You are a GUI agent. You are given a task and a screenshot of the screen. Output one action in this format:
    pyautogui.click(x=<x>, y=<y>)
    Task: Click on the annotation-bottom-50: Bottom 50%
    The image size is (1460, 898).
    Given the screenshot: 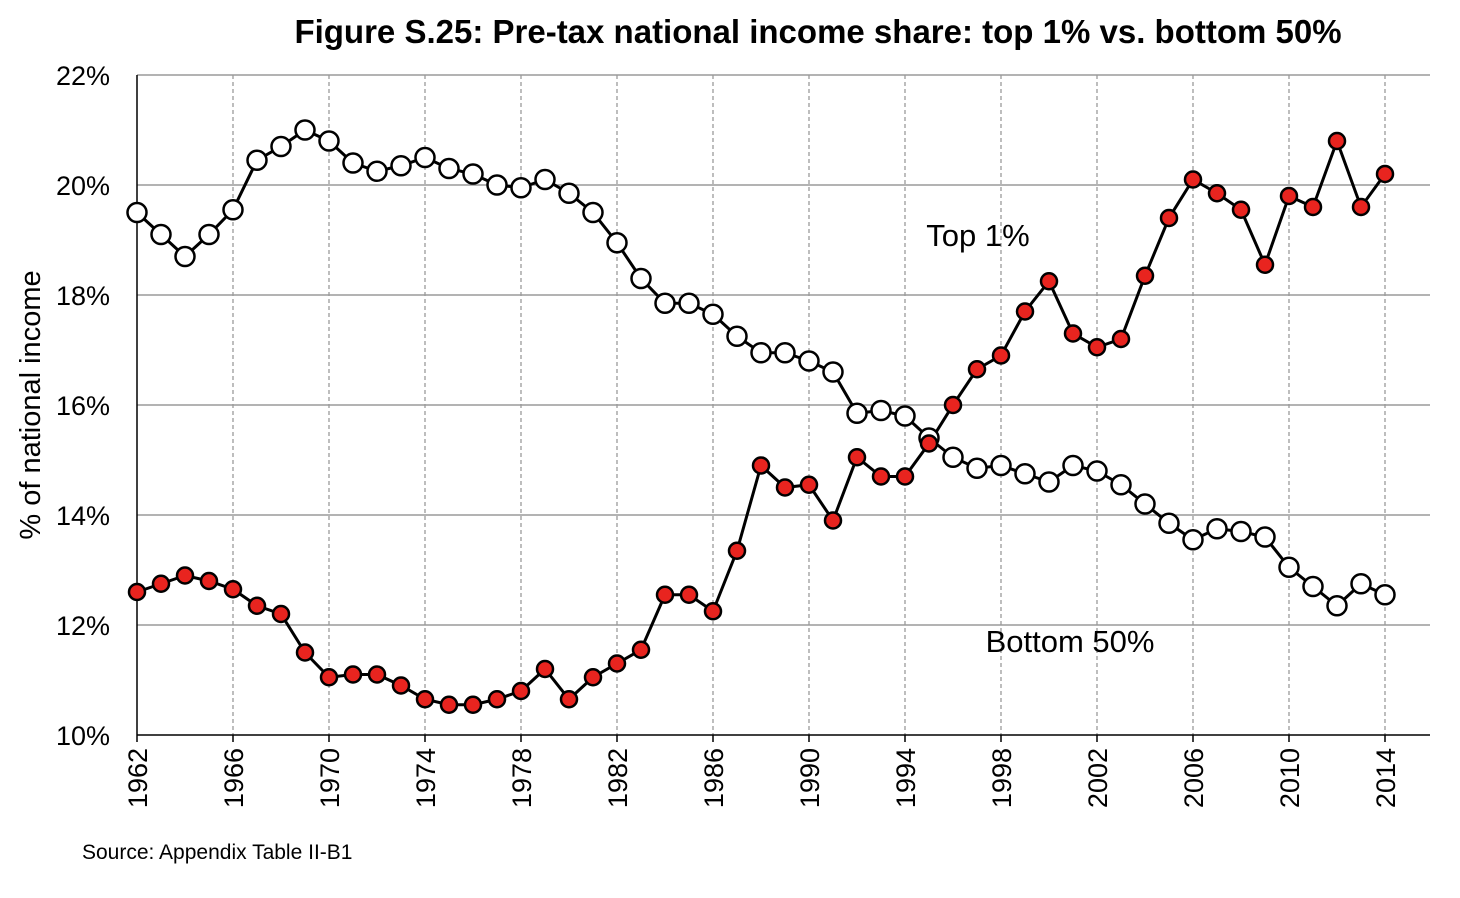 What is the action you would take?
    pyautogui.click(x=1070, y=641)
    